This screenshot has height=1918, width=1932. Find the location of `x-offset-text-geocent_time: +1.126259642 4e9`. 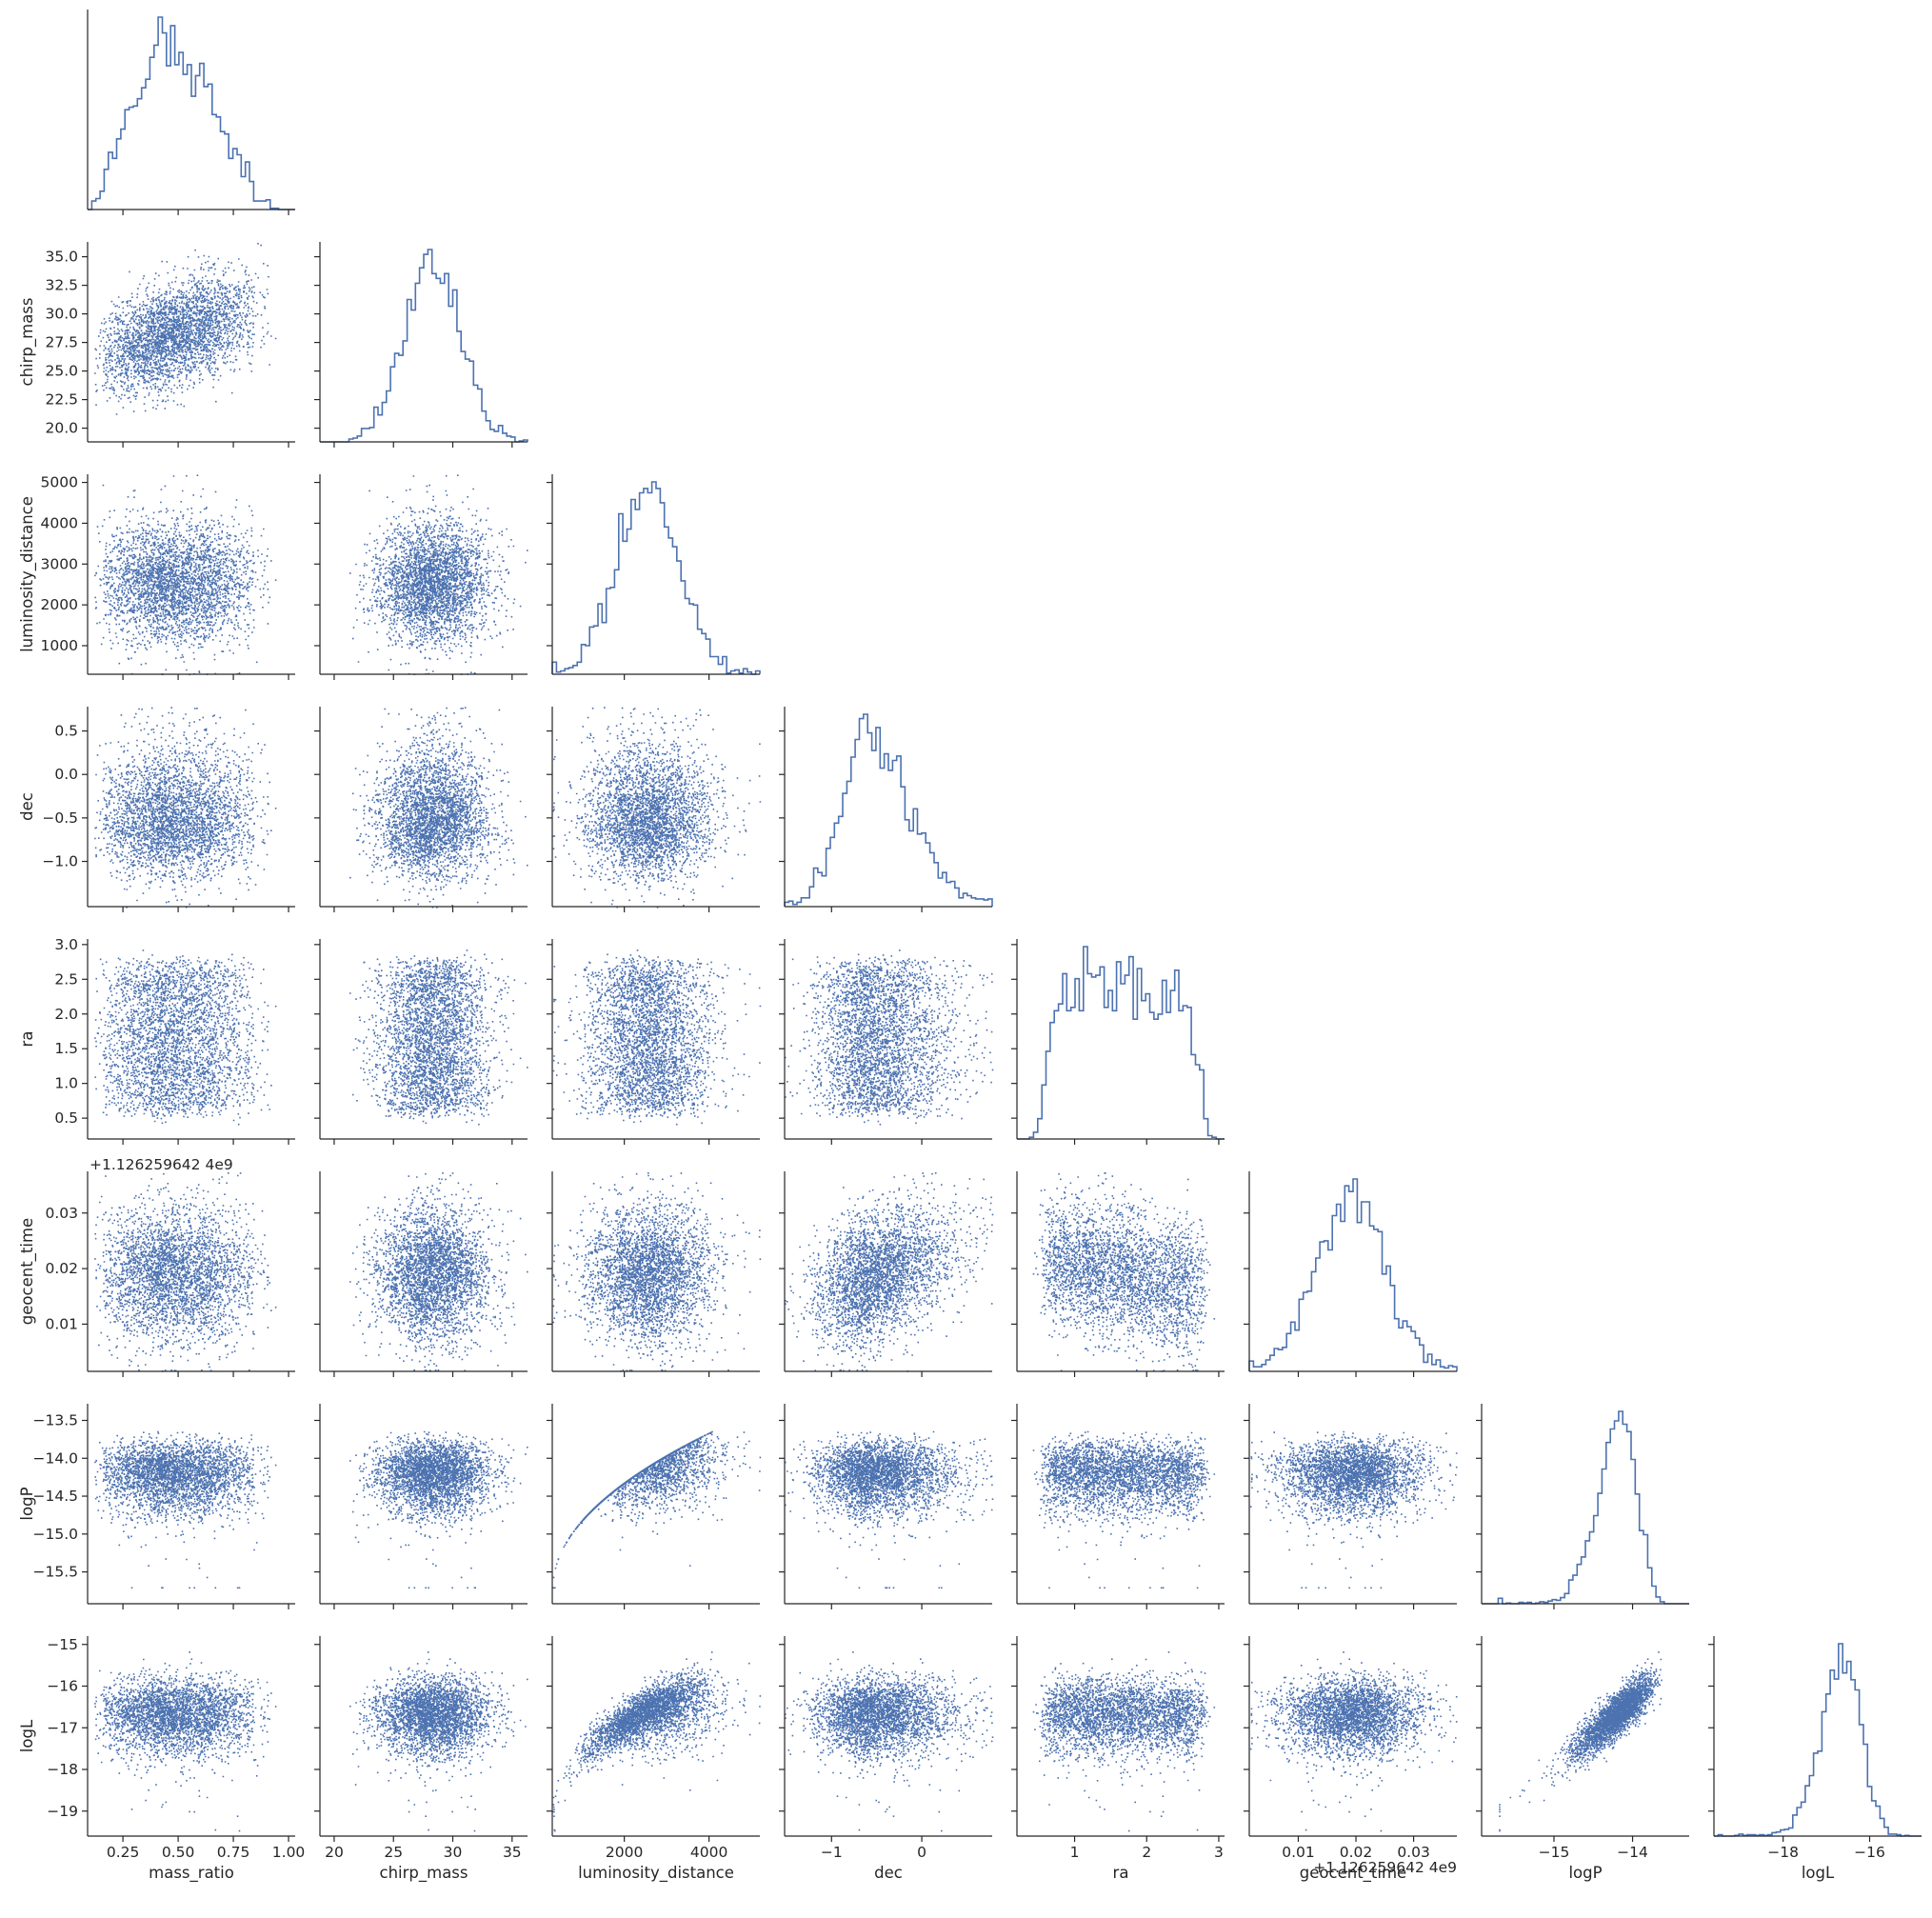

x-offset-text-geocent_time: +1.126259642 4e9 is located at coordinates (1385, 1867).